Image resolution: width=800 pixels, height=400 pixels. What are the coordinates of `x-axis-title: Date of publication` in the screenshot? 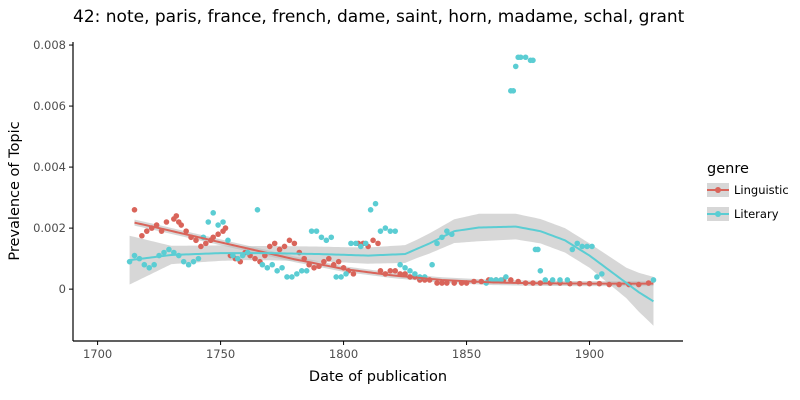 It's located at (378, 377).